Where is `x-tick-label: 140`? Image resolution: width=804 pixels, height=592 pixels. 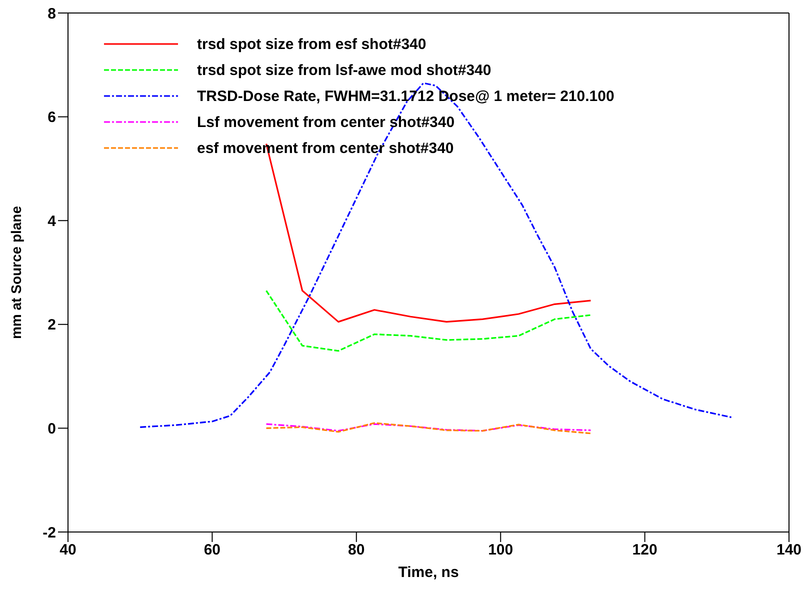
x-tick-label: 140 is located at coordinates (789, 550).